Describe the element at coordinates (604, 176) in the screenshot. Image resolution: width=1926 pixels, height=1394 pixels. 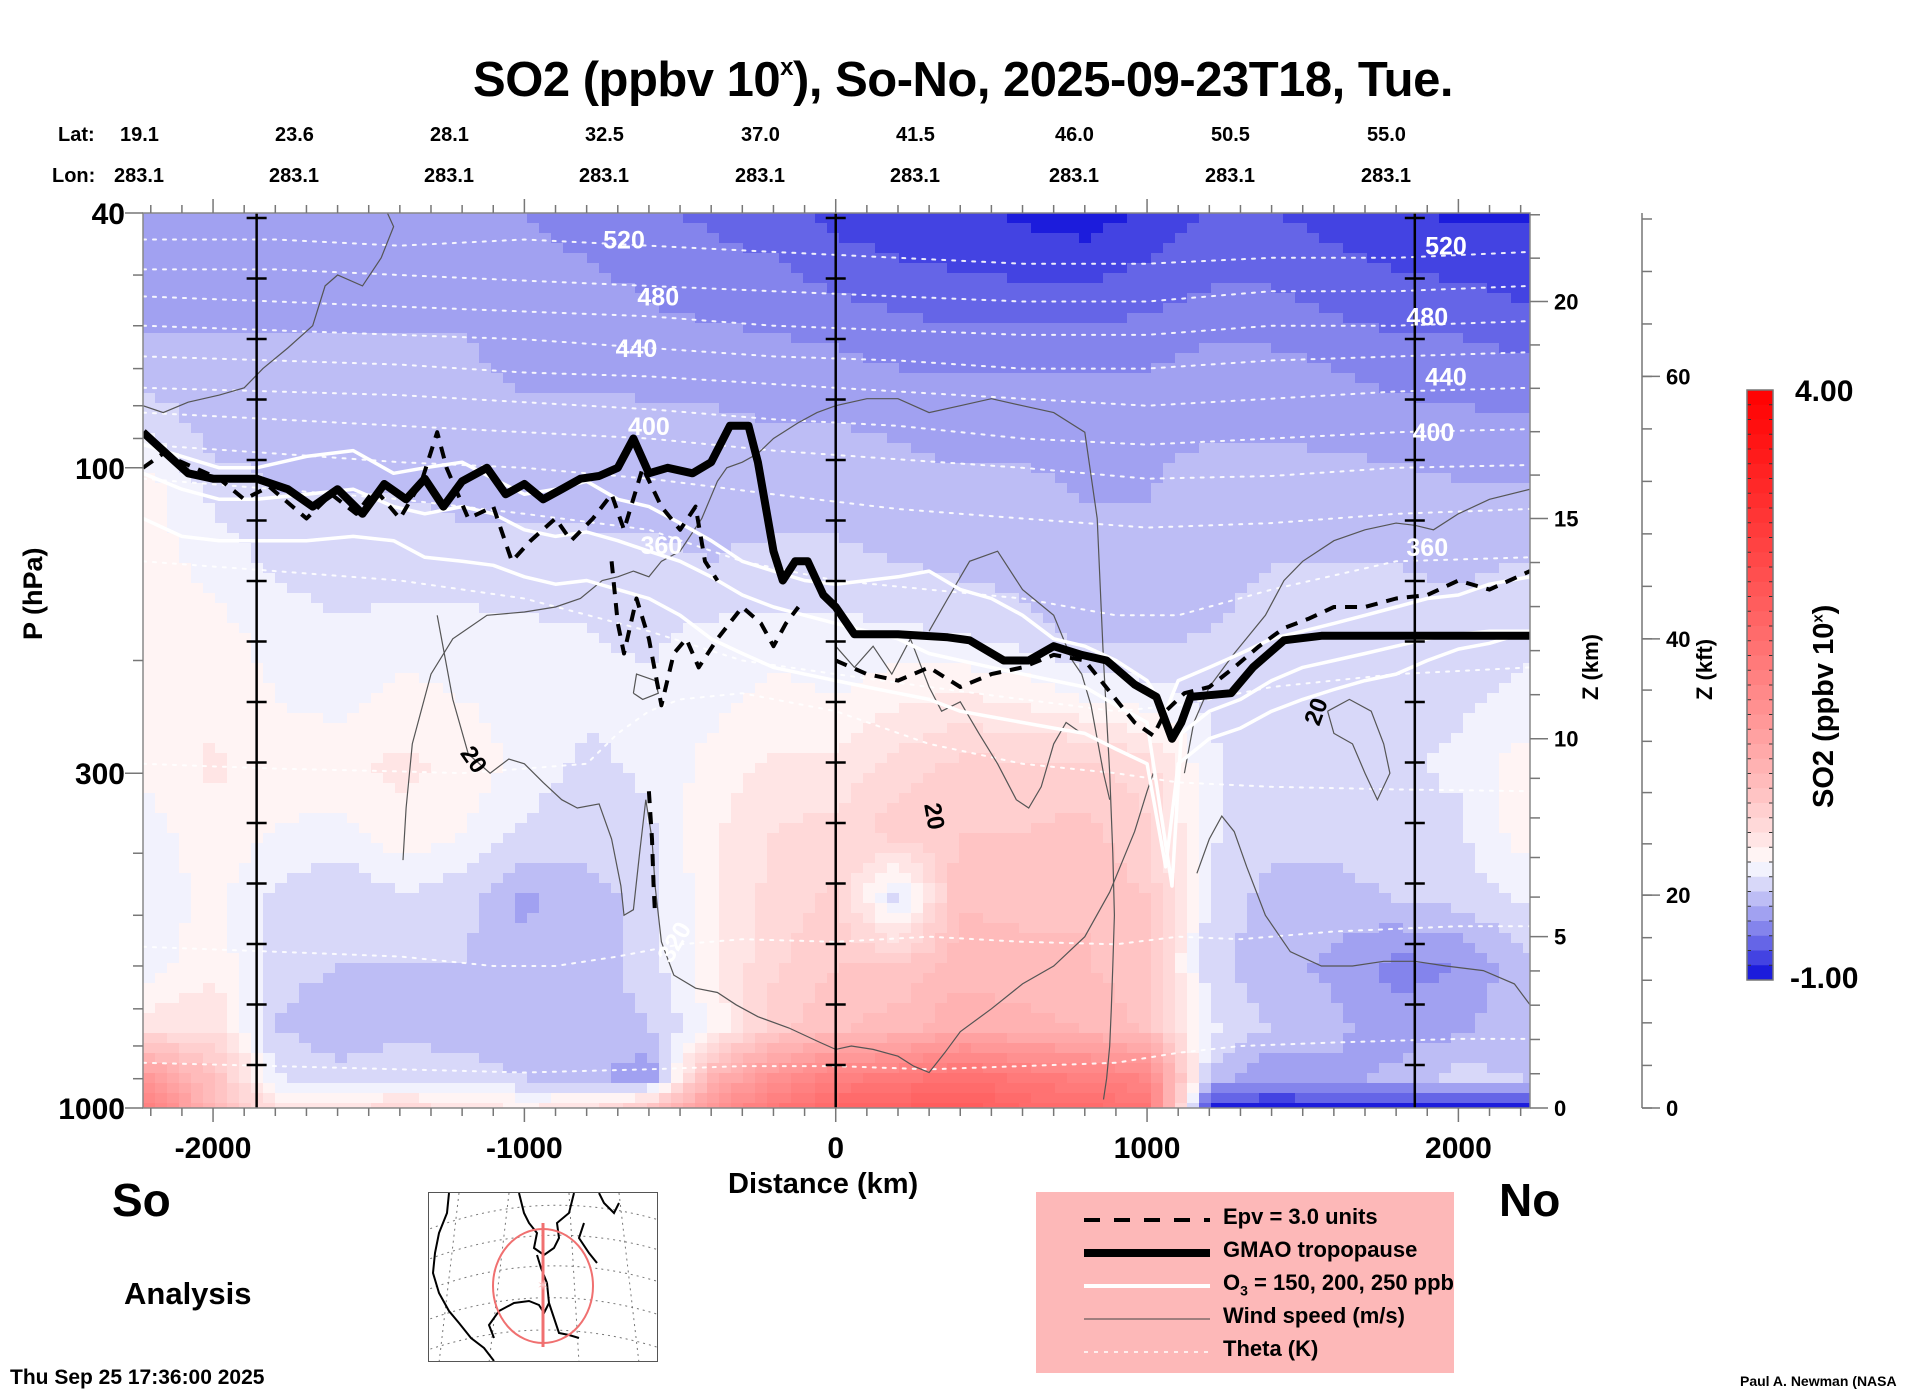
I see `lon-value: 283.1` at that location.